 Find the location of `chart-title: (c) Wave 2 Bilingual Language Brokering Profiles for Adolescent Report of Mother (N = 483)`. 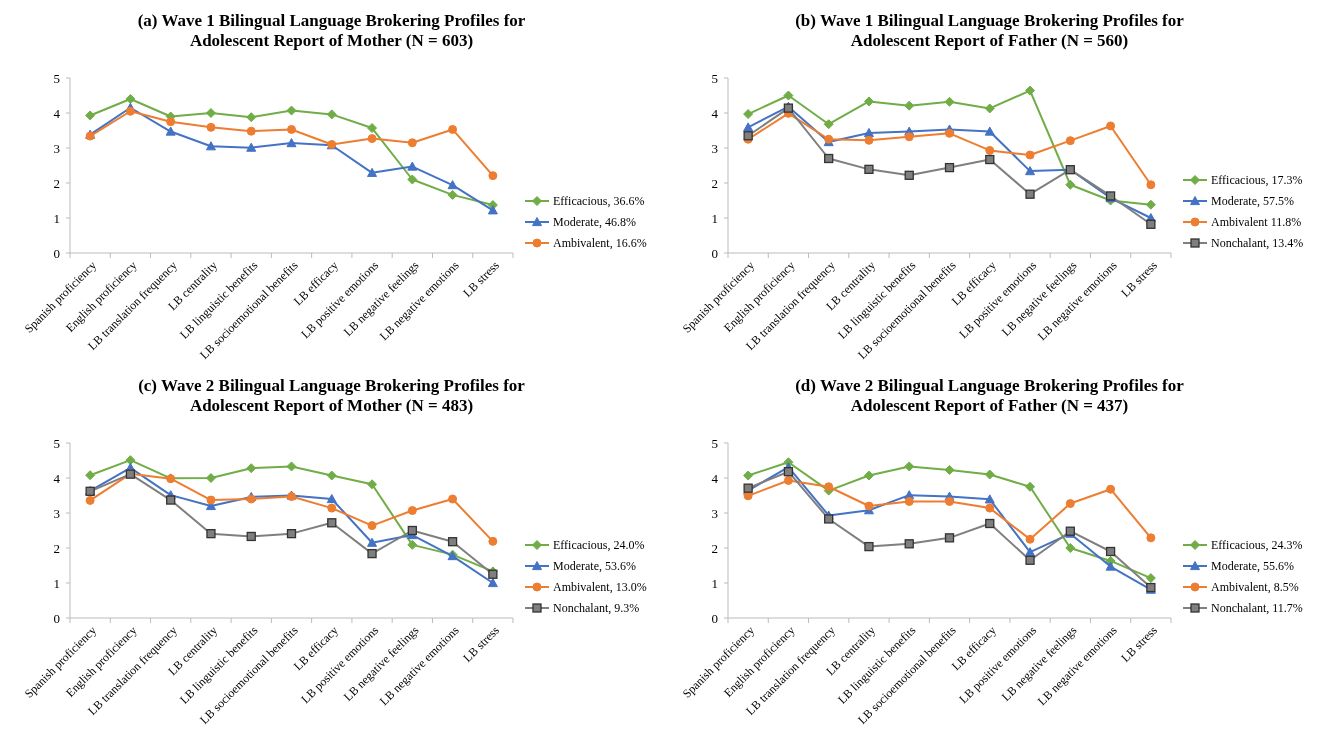

chart-title: (c) Wave 2 Bilingual Language Brokering Profiles for Adolescent Report of Mother (N = 483) is located at coordinates (332, 395).